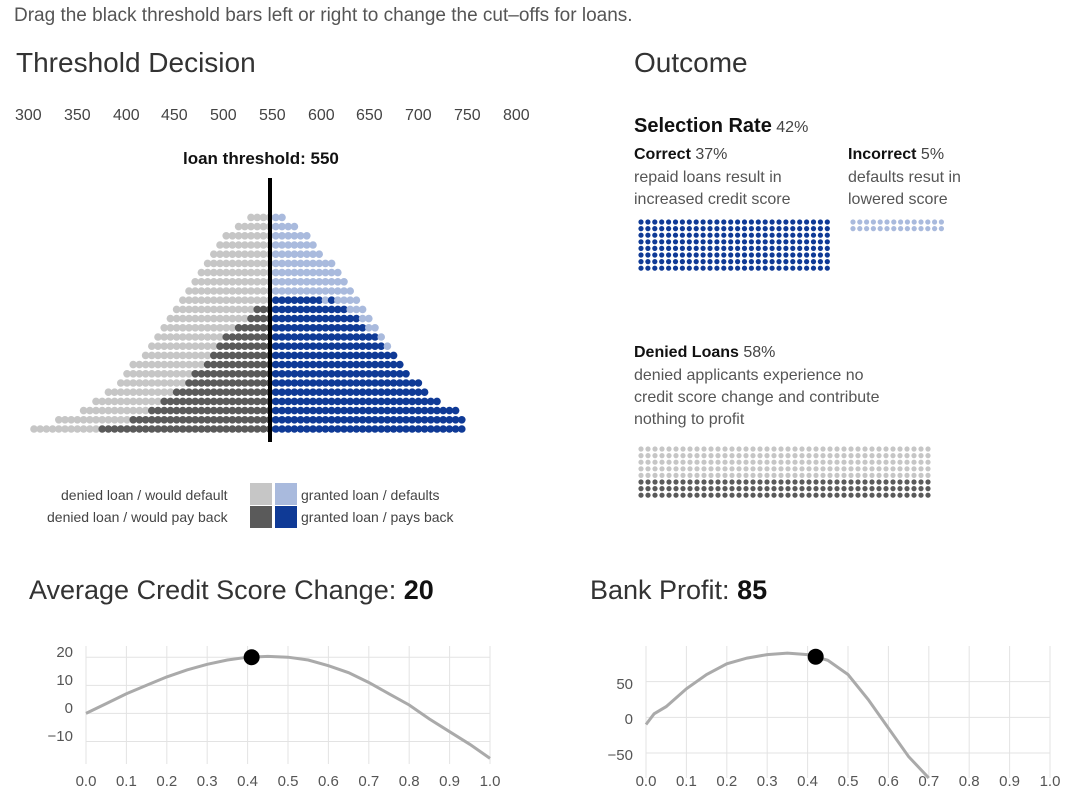  I want to click on scale-tick: 650, so click(369, 115).